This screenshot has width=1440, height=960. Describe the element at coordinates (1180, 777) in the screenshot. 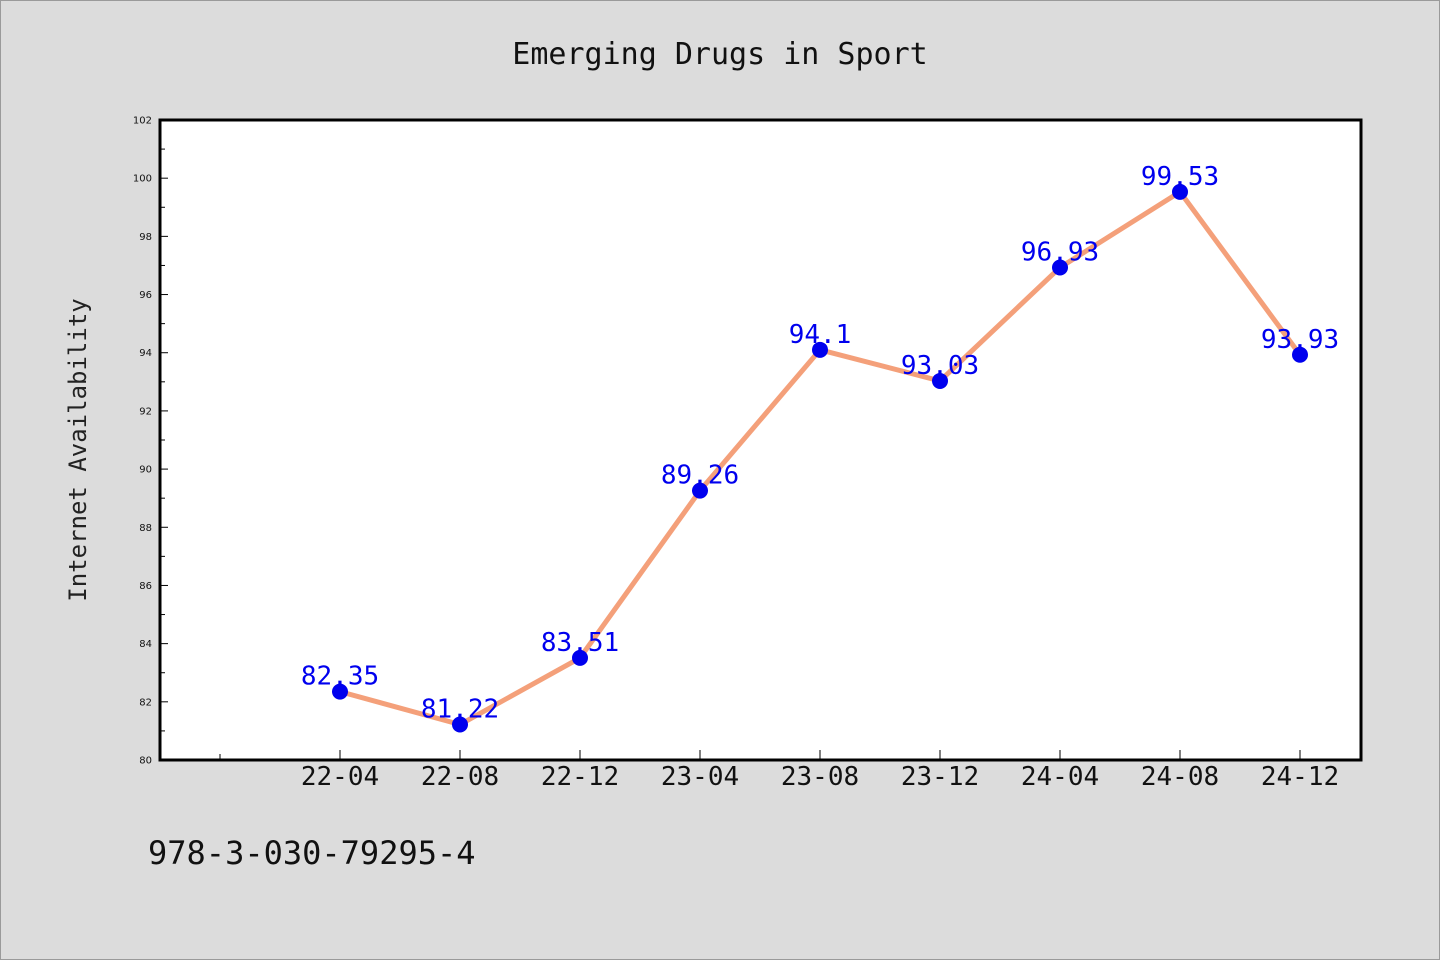

I see `x-tick-label: 24-08` at that location.